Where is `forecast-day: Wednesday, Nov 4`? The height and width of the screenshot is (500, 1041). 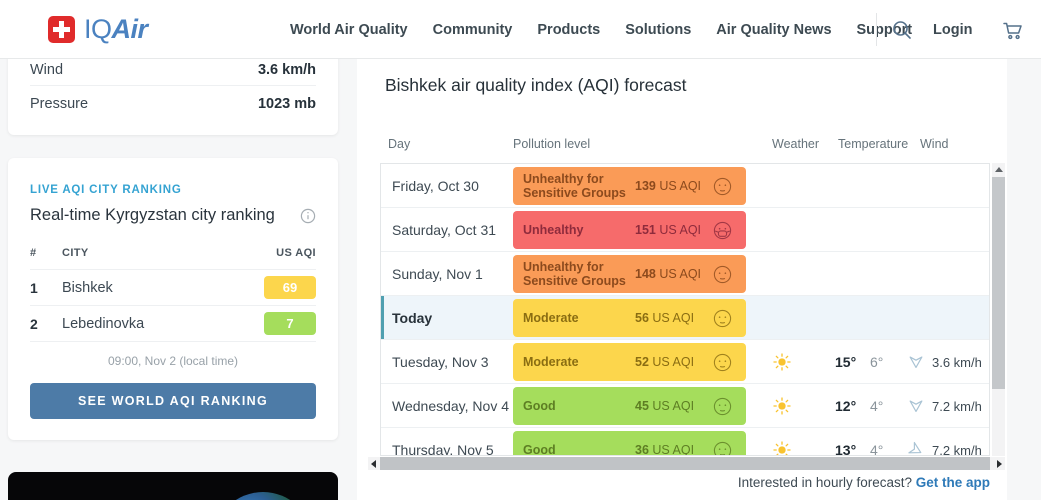 forecast-day: Wednesday, Nov 4 is located at coordinates (450, 406).